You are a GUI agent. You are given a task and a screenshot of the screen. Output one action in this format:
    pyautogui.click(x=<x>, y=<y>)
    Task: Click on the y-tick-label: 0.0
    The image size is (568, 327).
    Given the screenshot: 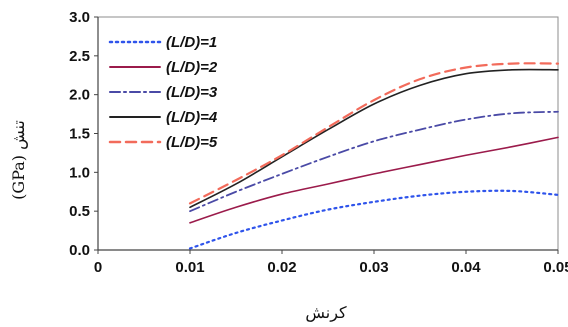 What is the action you would take?
    pyautogui.click(x=79, y=250)
    